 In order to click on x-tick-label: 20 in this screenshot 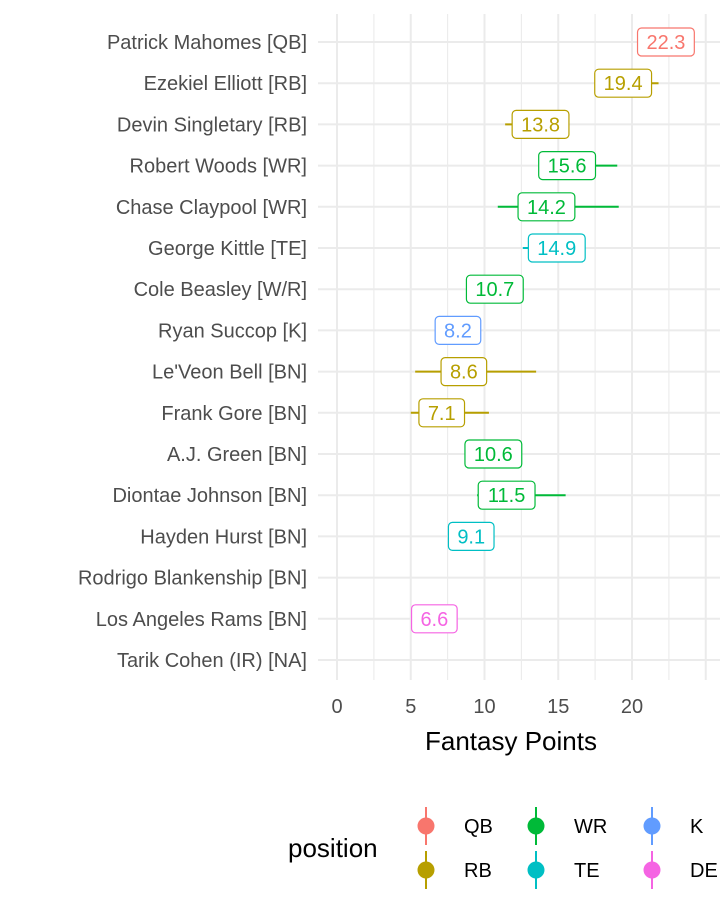, I will do `click(632, 707)`.